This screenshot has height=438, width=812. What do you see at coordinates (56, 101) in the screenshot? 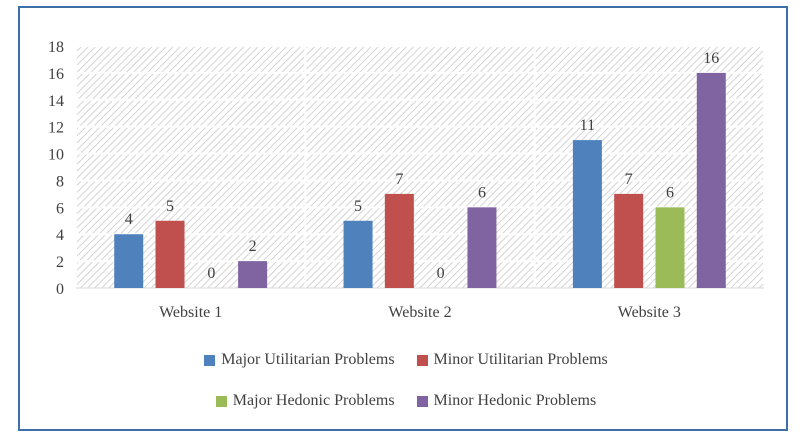
I see `y-tick-label: 14` at bounding box center [56, 101].